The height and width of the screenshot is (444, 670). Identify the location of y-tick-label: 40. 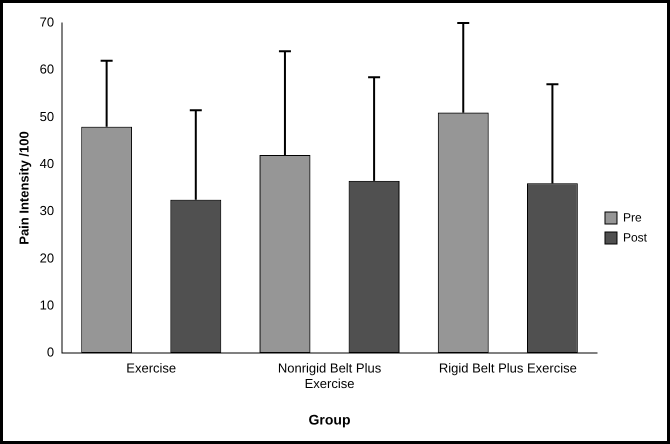
(47, 164).